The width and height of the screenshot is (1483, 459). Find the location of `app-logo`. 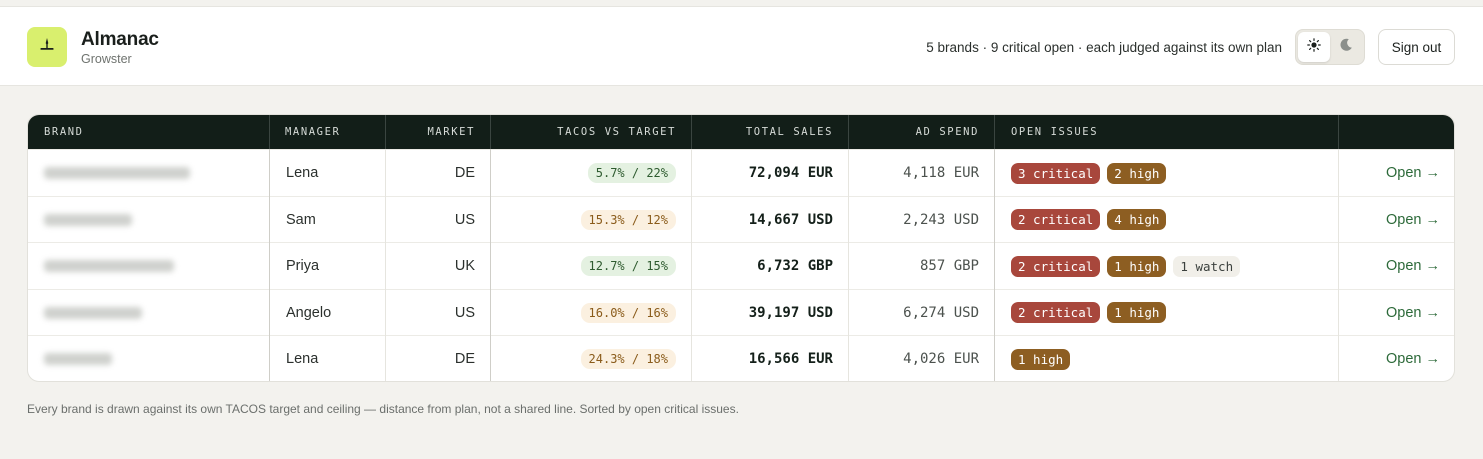

app-logo is located at coordinates (47, 47).